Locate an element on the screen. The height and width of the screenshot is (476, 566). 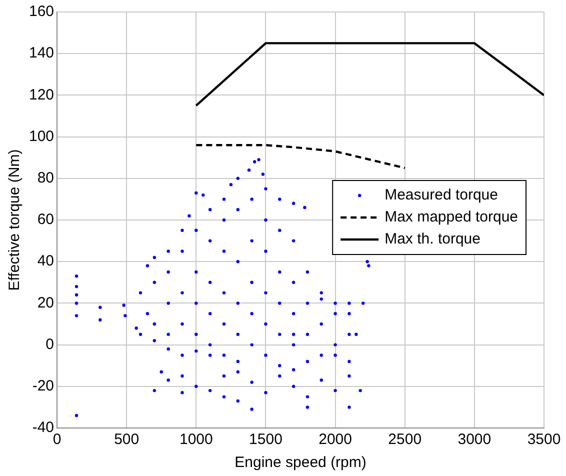
line-series is located at coordinates (300, 157).